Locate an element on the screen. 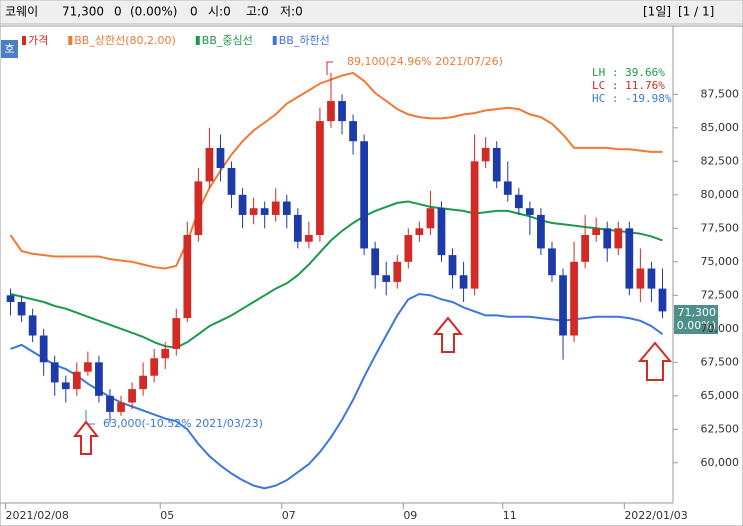 The height and width of the screenshot is (526, 743). y-tick-label: 87,500 is located at coordinates (720, 93).